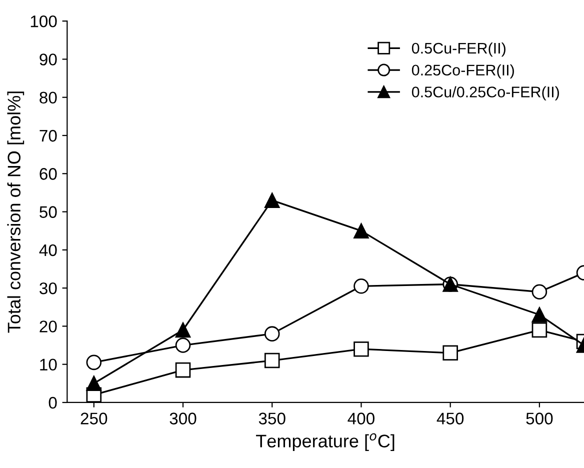 This screenshot has width=584, height=468. What do you see at coordinates (48, 212) in the screenshot?
I see `y-tick-label: 50` at bounding box center [48, 212].